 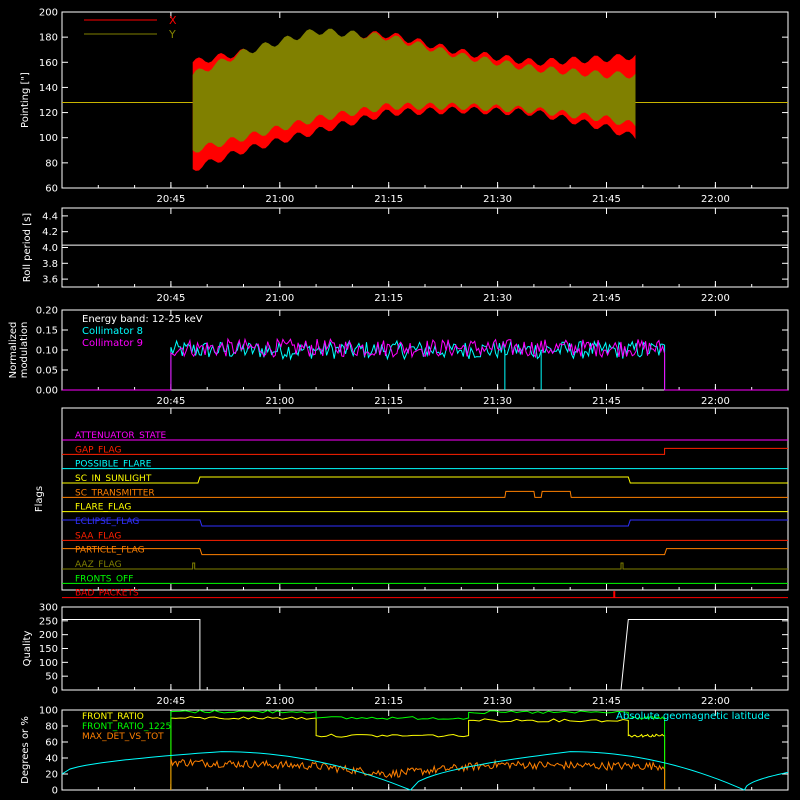 I want to click on y-tick-label: 3.6, so click(x=50, y=280).